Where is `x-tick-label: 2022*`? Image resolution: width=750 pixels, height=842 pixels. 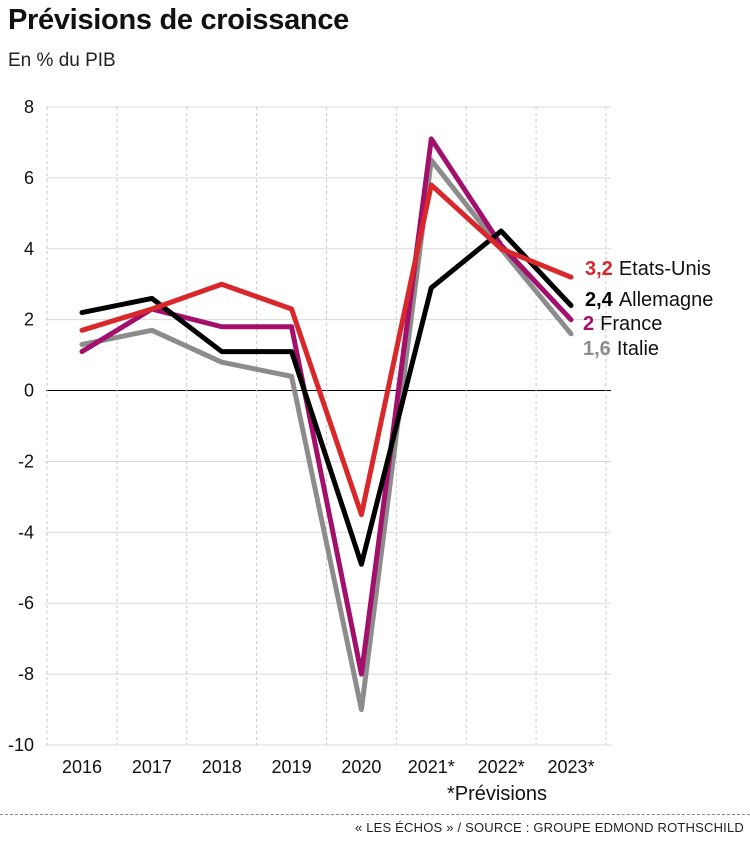 x-tick-label: 2022* is located at coordinates (501, 767).